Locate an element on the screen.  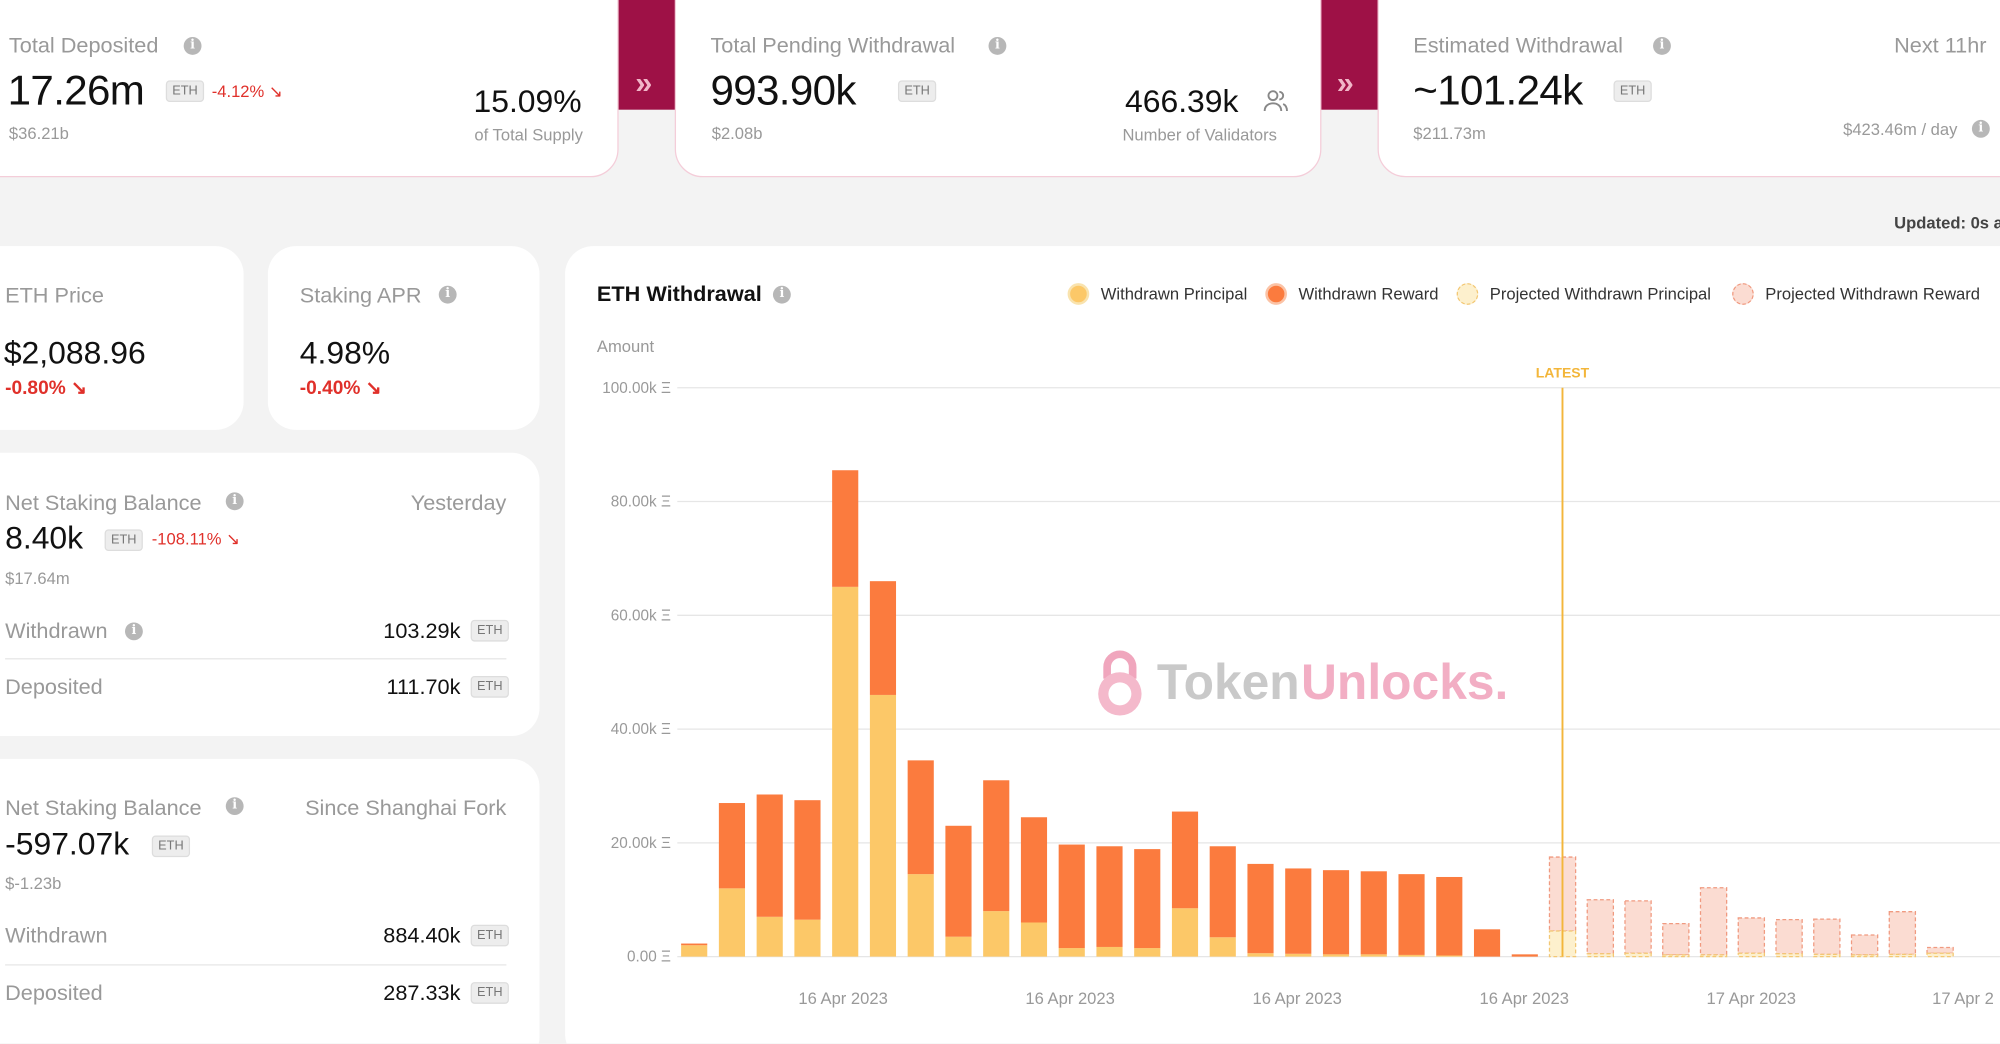
supply-label: of Total Supply is located at coordinates (528, 134).